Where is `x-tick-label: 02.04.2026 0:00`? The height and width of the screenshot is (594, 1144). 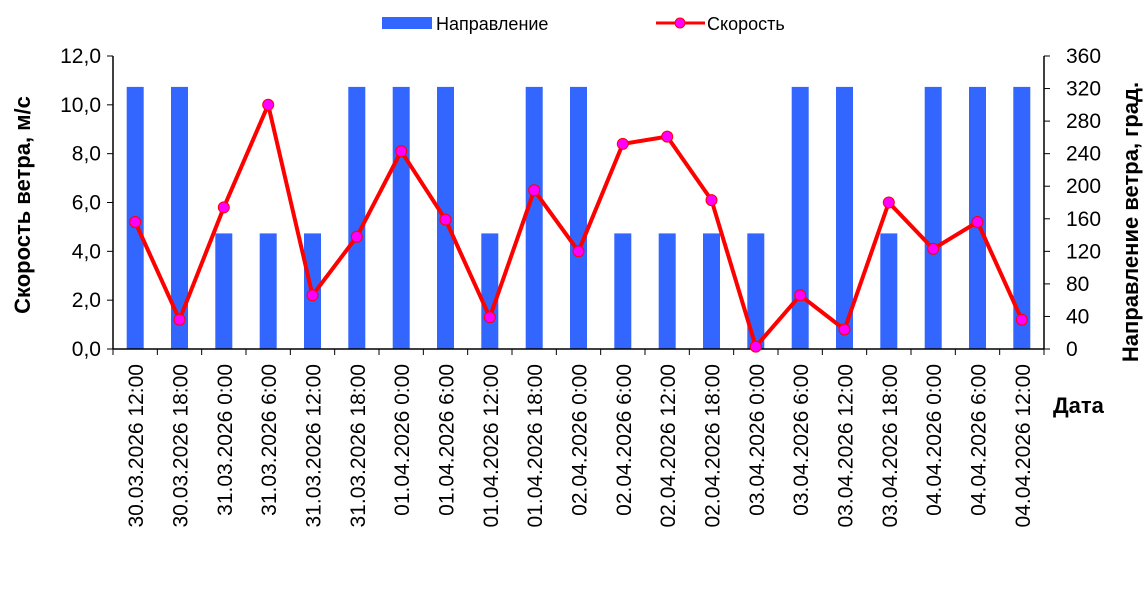 x-tick-label: 02.04.2026 0:00 is located at coordinates (580, 440).